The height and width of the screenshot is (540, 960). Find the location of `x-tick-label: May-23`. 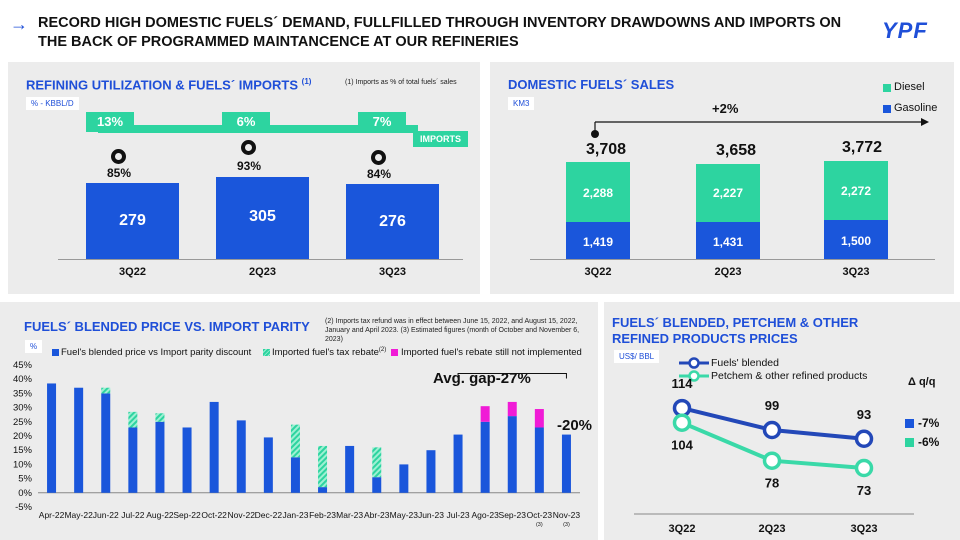

x-tick-label: May-23 is located at coordinates (404, 515).